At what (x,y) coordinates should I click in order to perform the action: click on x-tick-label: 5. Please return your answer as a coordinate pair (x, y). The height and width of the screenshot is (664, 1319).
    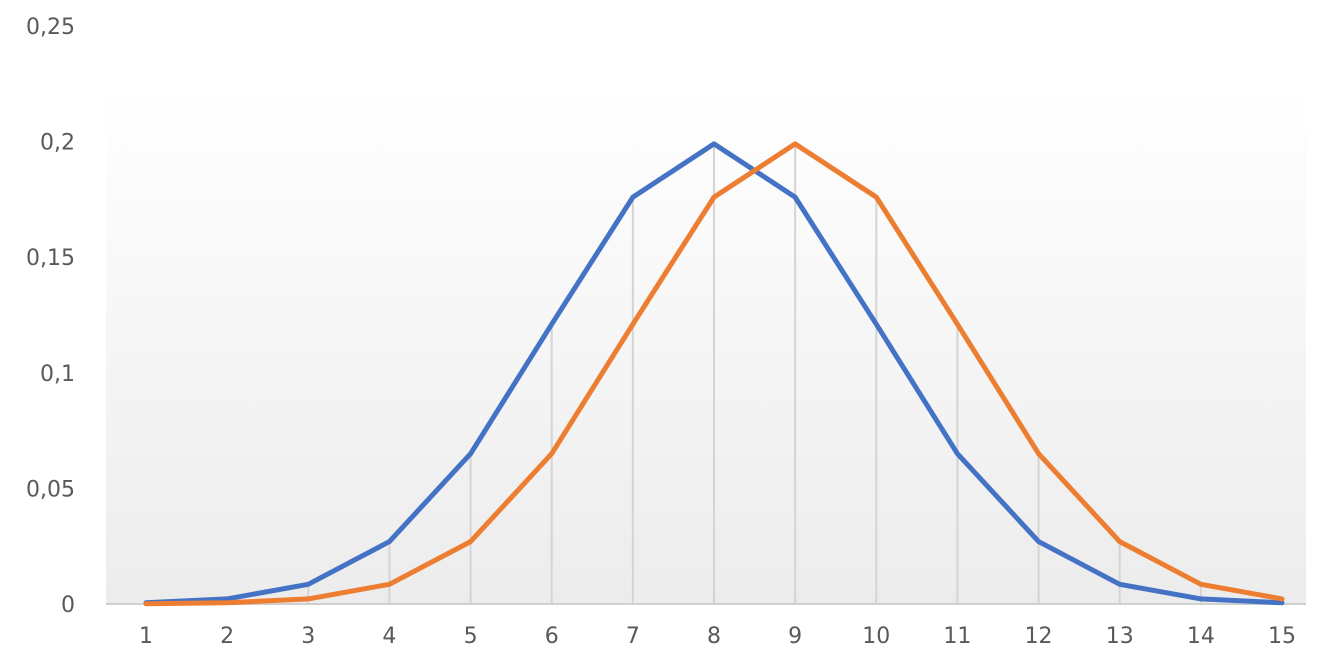
    Looking at the image, I should click on (471, 636).